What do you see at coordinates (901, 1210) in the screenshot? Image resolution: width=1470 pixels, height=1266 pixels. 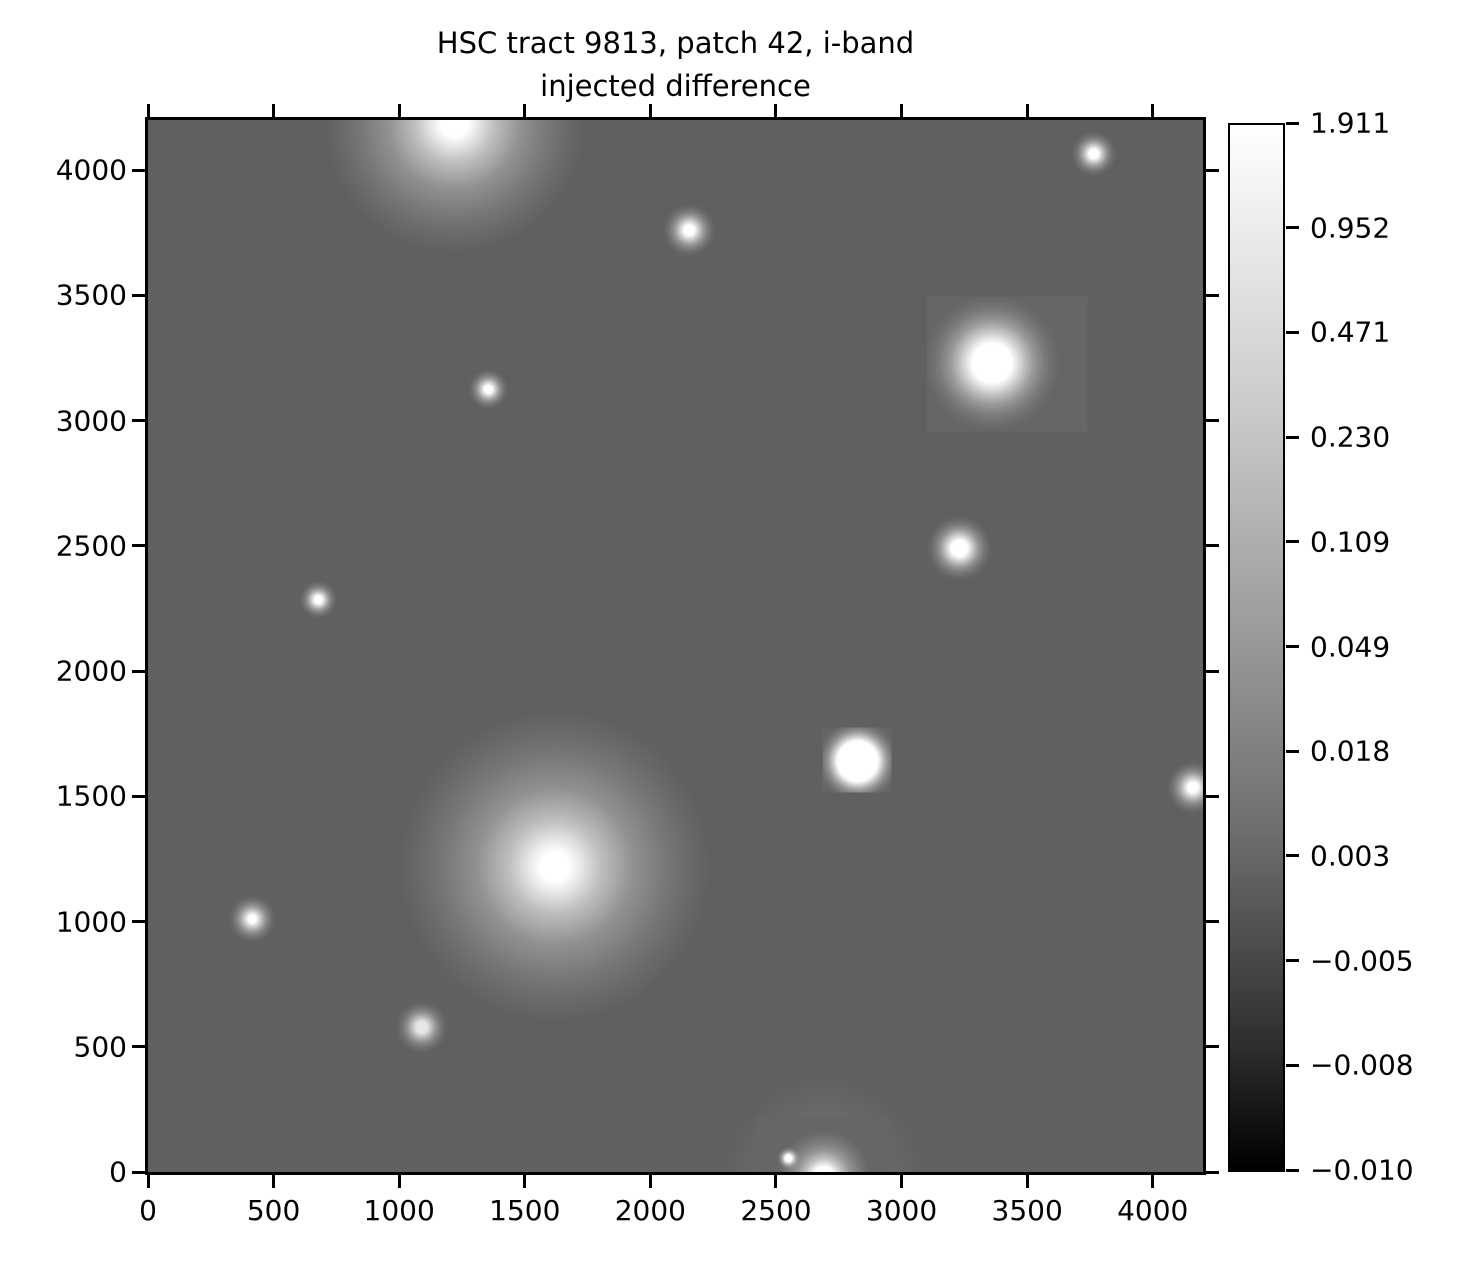 I see `x-tick-label: 3000` at bounding box center [901, 1210].